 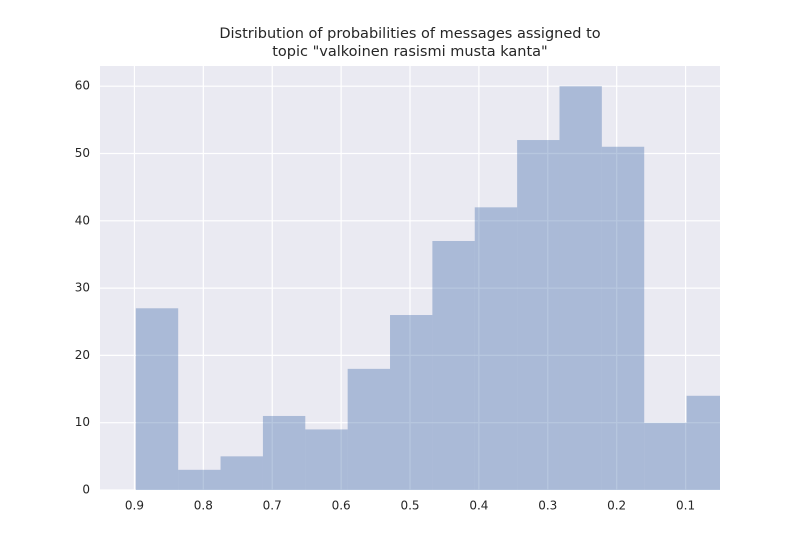 What do you see at coordinates (272, 506) in the screenshot?
I see `x-tick-label: 0.7` at bounding box center [272, 506].